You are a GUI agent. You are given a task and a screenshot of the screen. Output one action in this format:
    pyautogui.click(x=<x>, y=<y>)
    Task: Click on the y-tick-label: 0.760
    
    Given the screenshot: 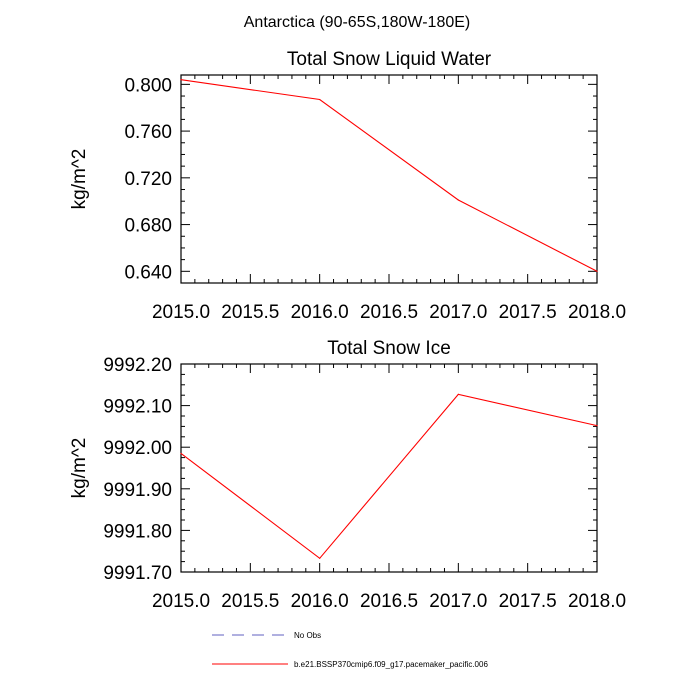 What is the action you would take?
    pyautogui.click(x=148, y=132)
    